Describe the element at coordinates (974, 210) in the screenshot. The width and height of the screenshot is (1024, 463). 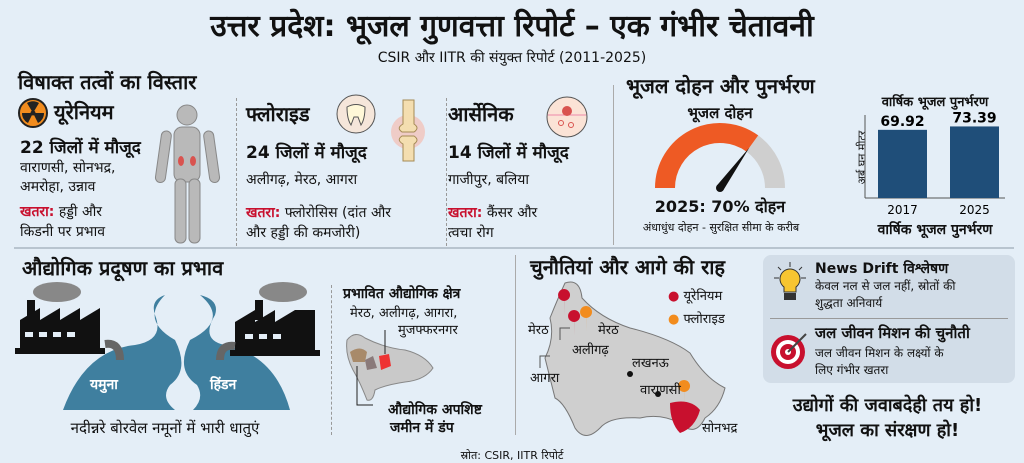
I see `x-tick-label: 2025` at that location.